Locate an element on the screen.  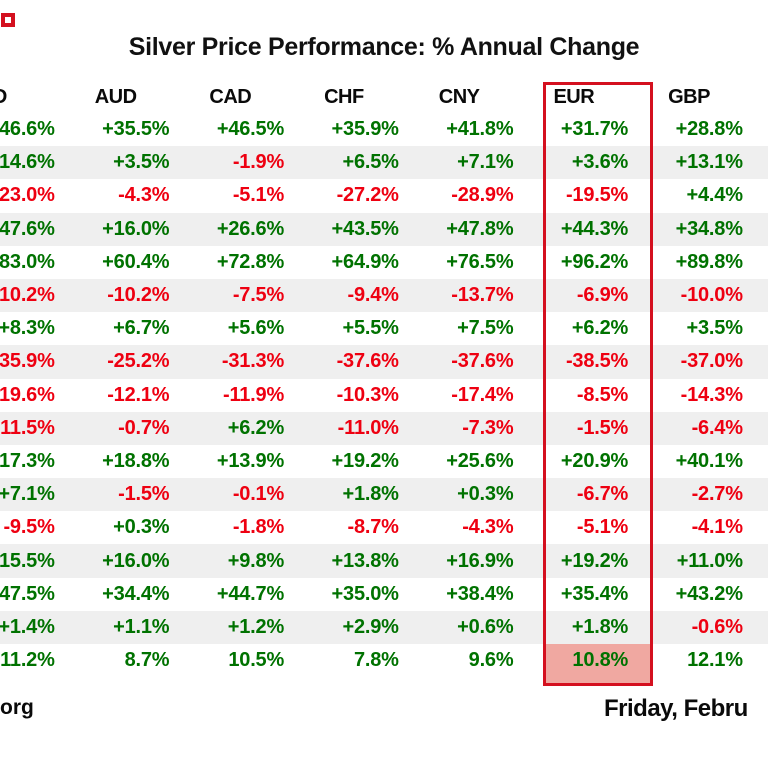
table-cell: -25.2% is located at coordinates (140, 362).